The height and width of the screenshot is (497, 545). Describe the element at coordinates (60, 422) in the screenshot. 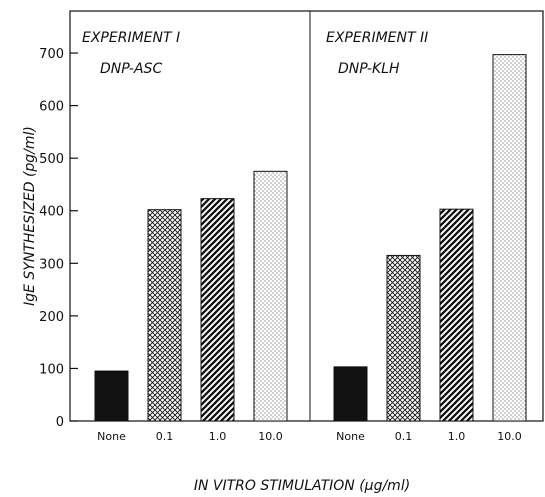

I see `y-tick-label: 0` at that location.